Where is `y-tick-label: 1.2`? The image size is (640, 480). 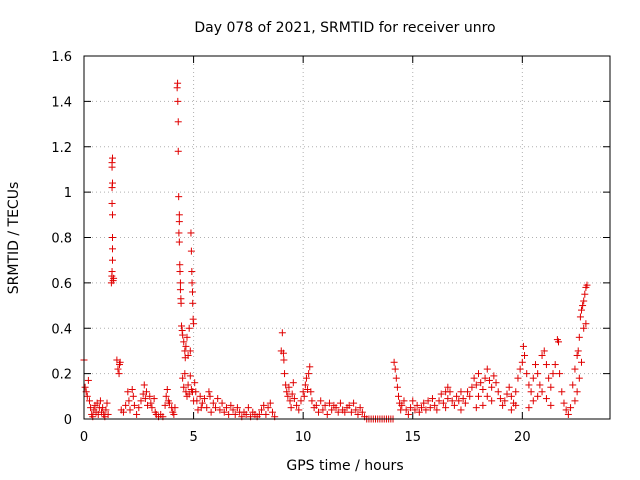
y-tick-label: 1.2 is located at coordinates (61, 148).